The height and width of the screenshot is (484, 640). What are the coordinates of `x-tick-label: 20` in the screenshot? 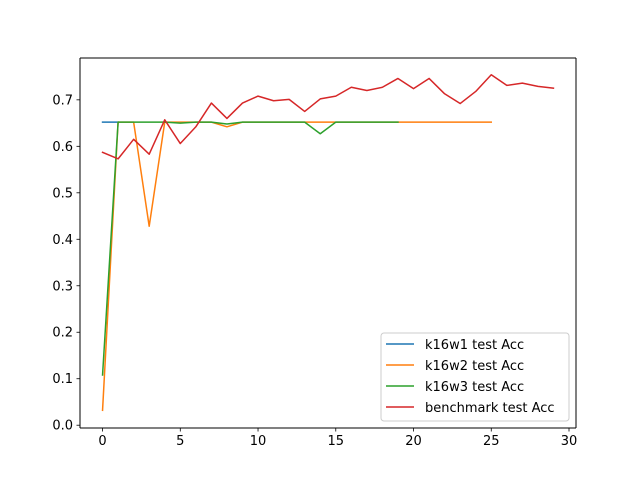 It's located at (413, 441).